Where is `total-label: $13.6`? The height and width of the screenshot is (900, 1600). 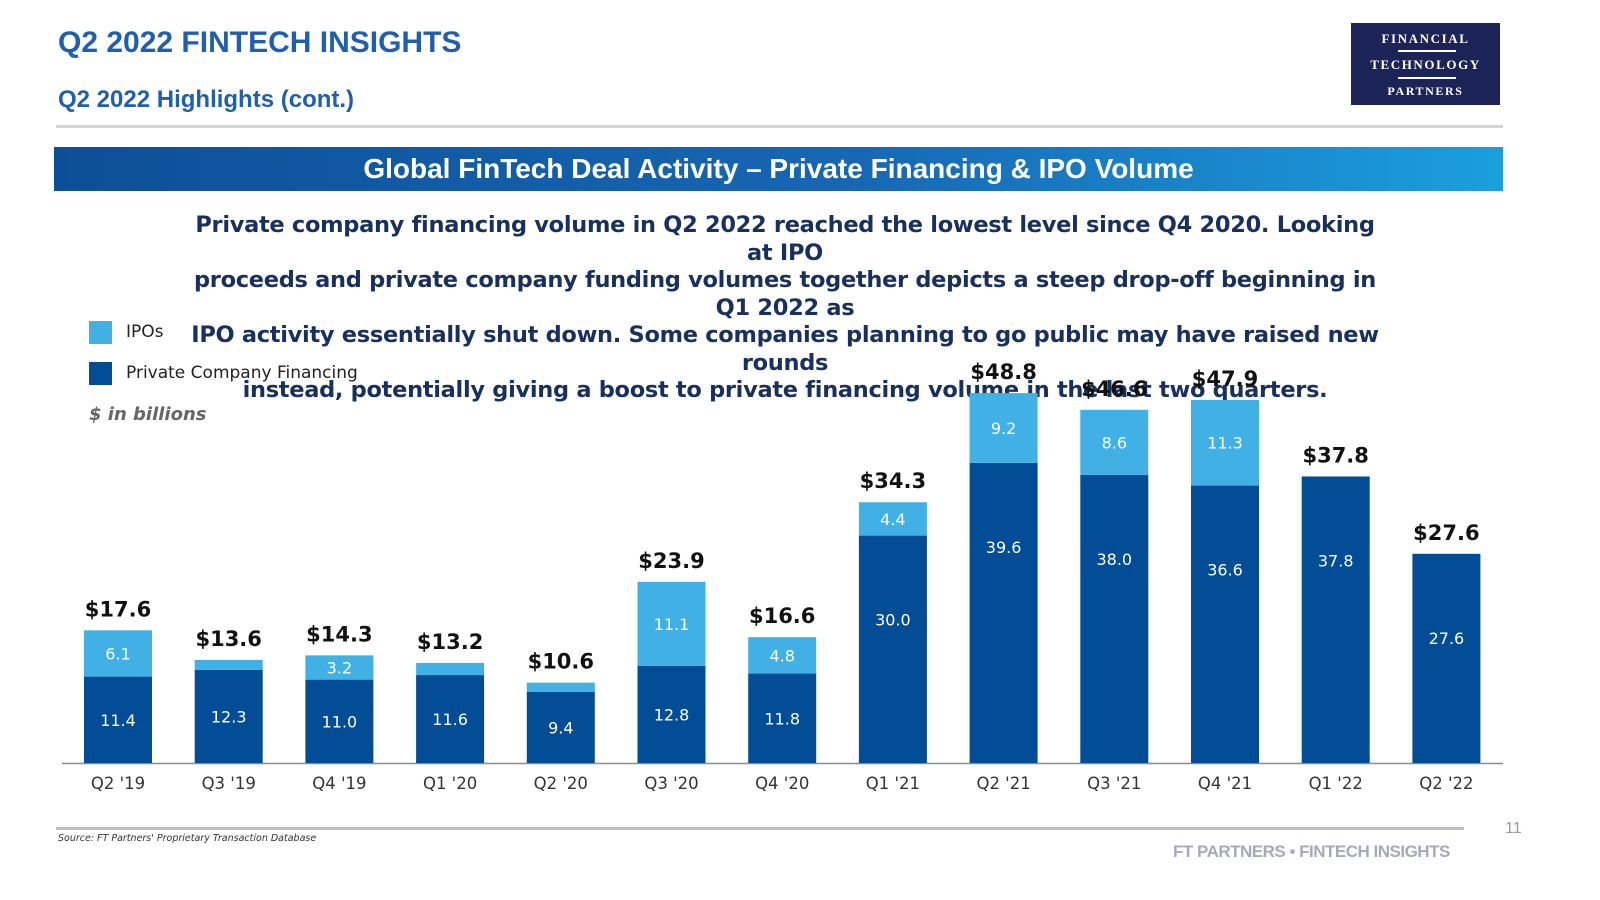 total-label: $13.6 is located at coordinates (228, 639).